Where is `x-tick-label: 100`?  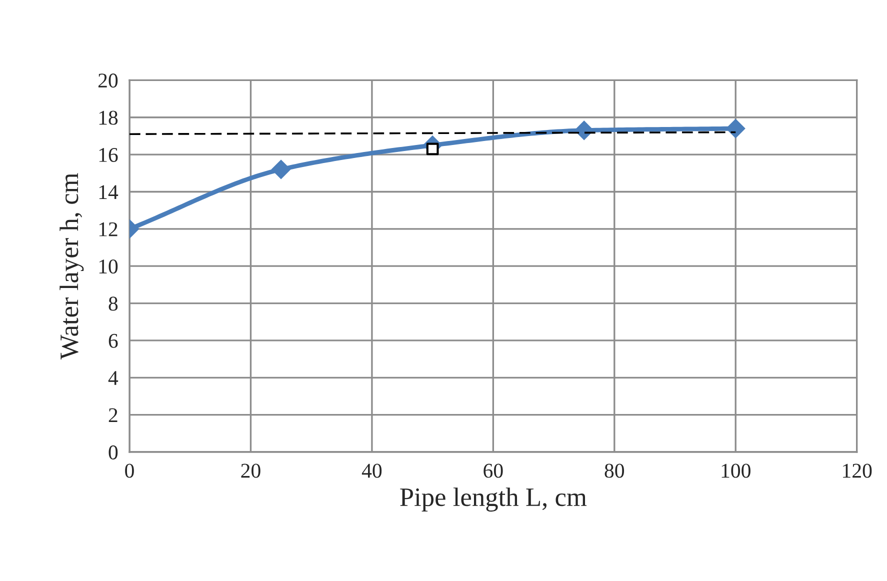
x-tick-label: 100 is located at coordinates (736, 471).